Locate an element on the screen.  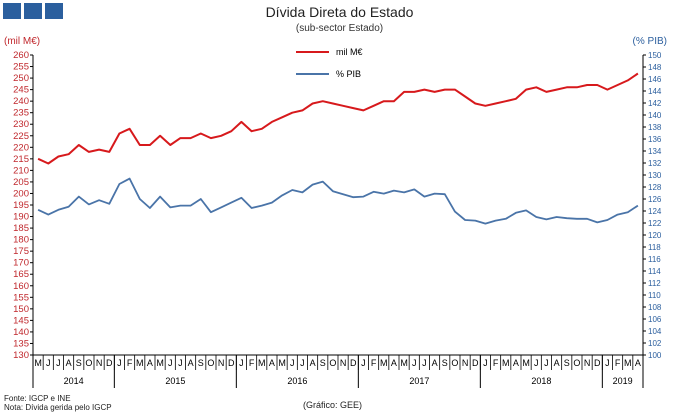
footnote: Nota: Dívida gerida pelo IGCP is located at coordinates (58, 407).